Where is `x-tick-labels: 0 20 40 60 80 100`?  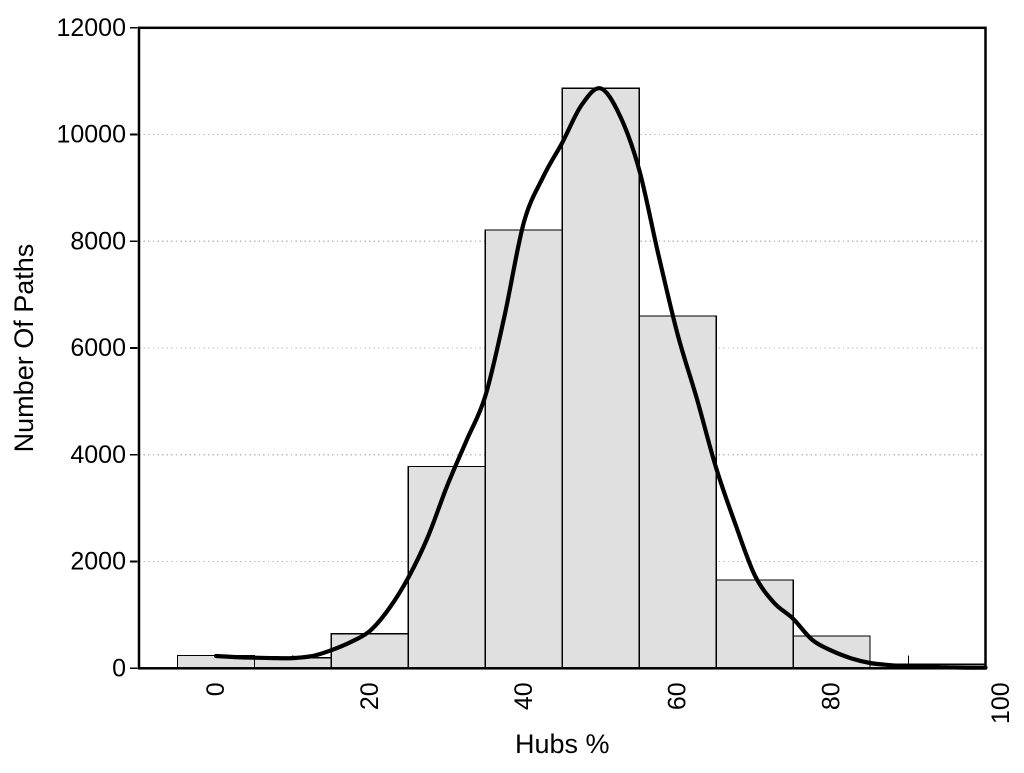
x-tick-labels: 0 20 40 60 80 100 is located at coordinates (608, 703).